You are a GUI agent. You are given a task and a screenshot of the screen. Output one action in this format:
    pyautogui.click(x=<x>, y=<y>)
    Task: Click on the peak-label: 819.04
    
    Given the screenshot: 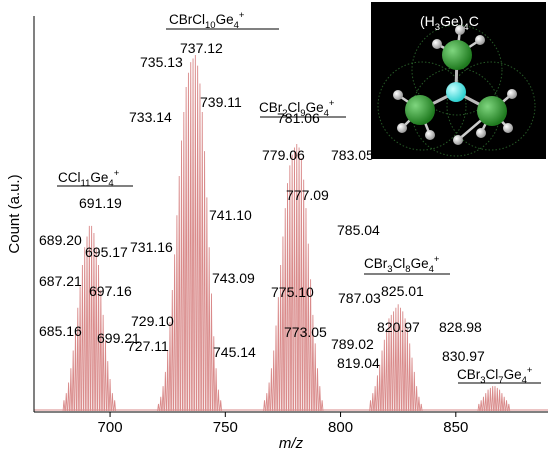 What is the action you would take?
    pyautogui.click(x=358, y=363)
    